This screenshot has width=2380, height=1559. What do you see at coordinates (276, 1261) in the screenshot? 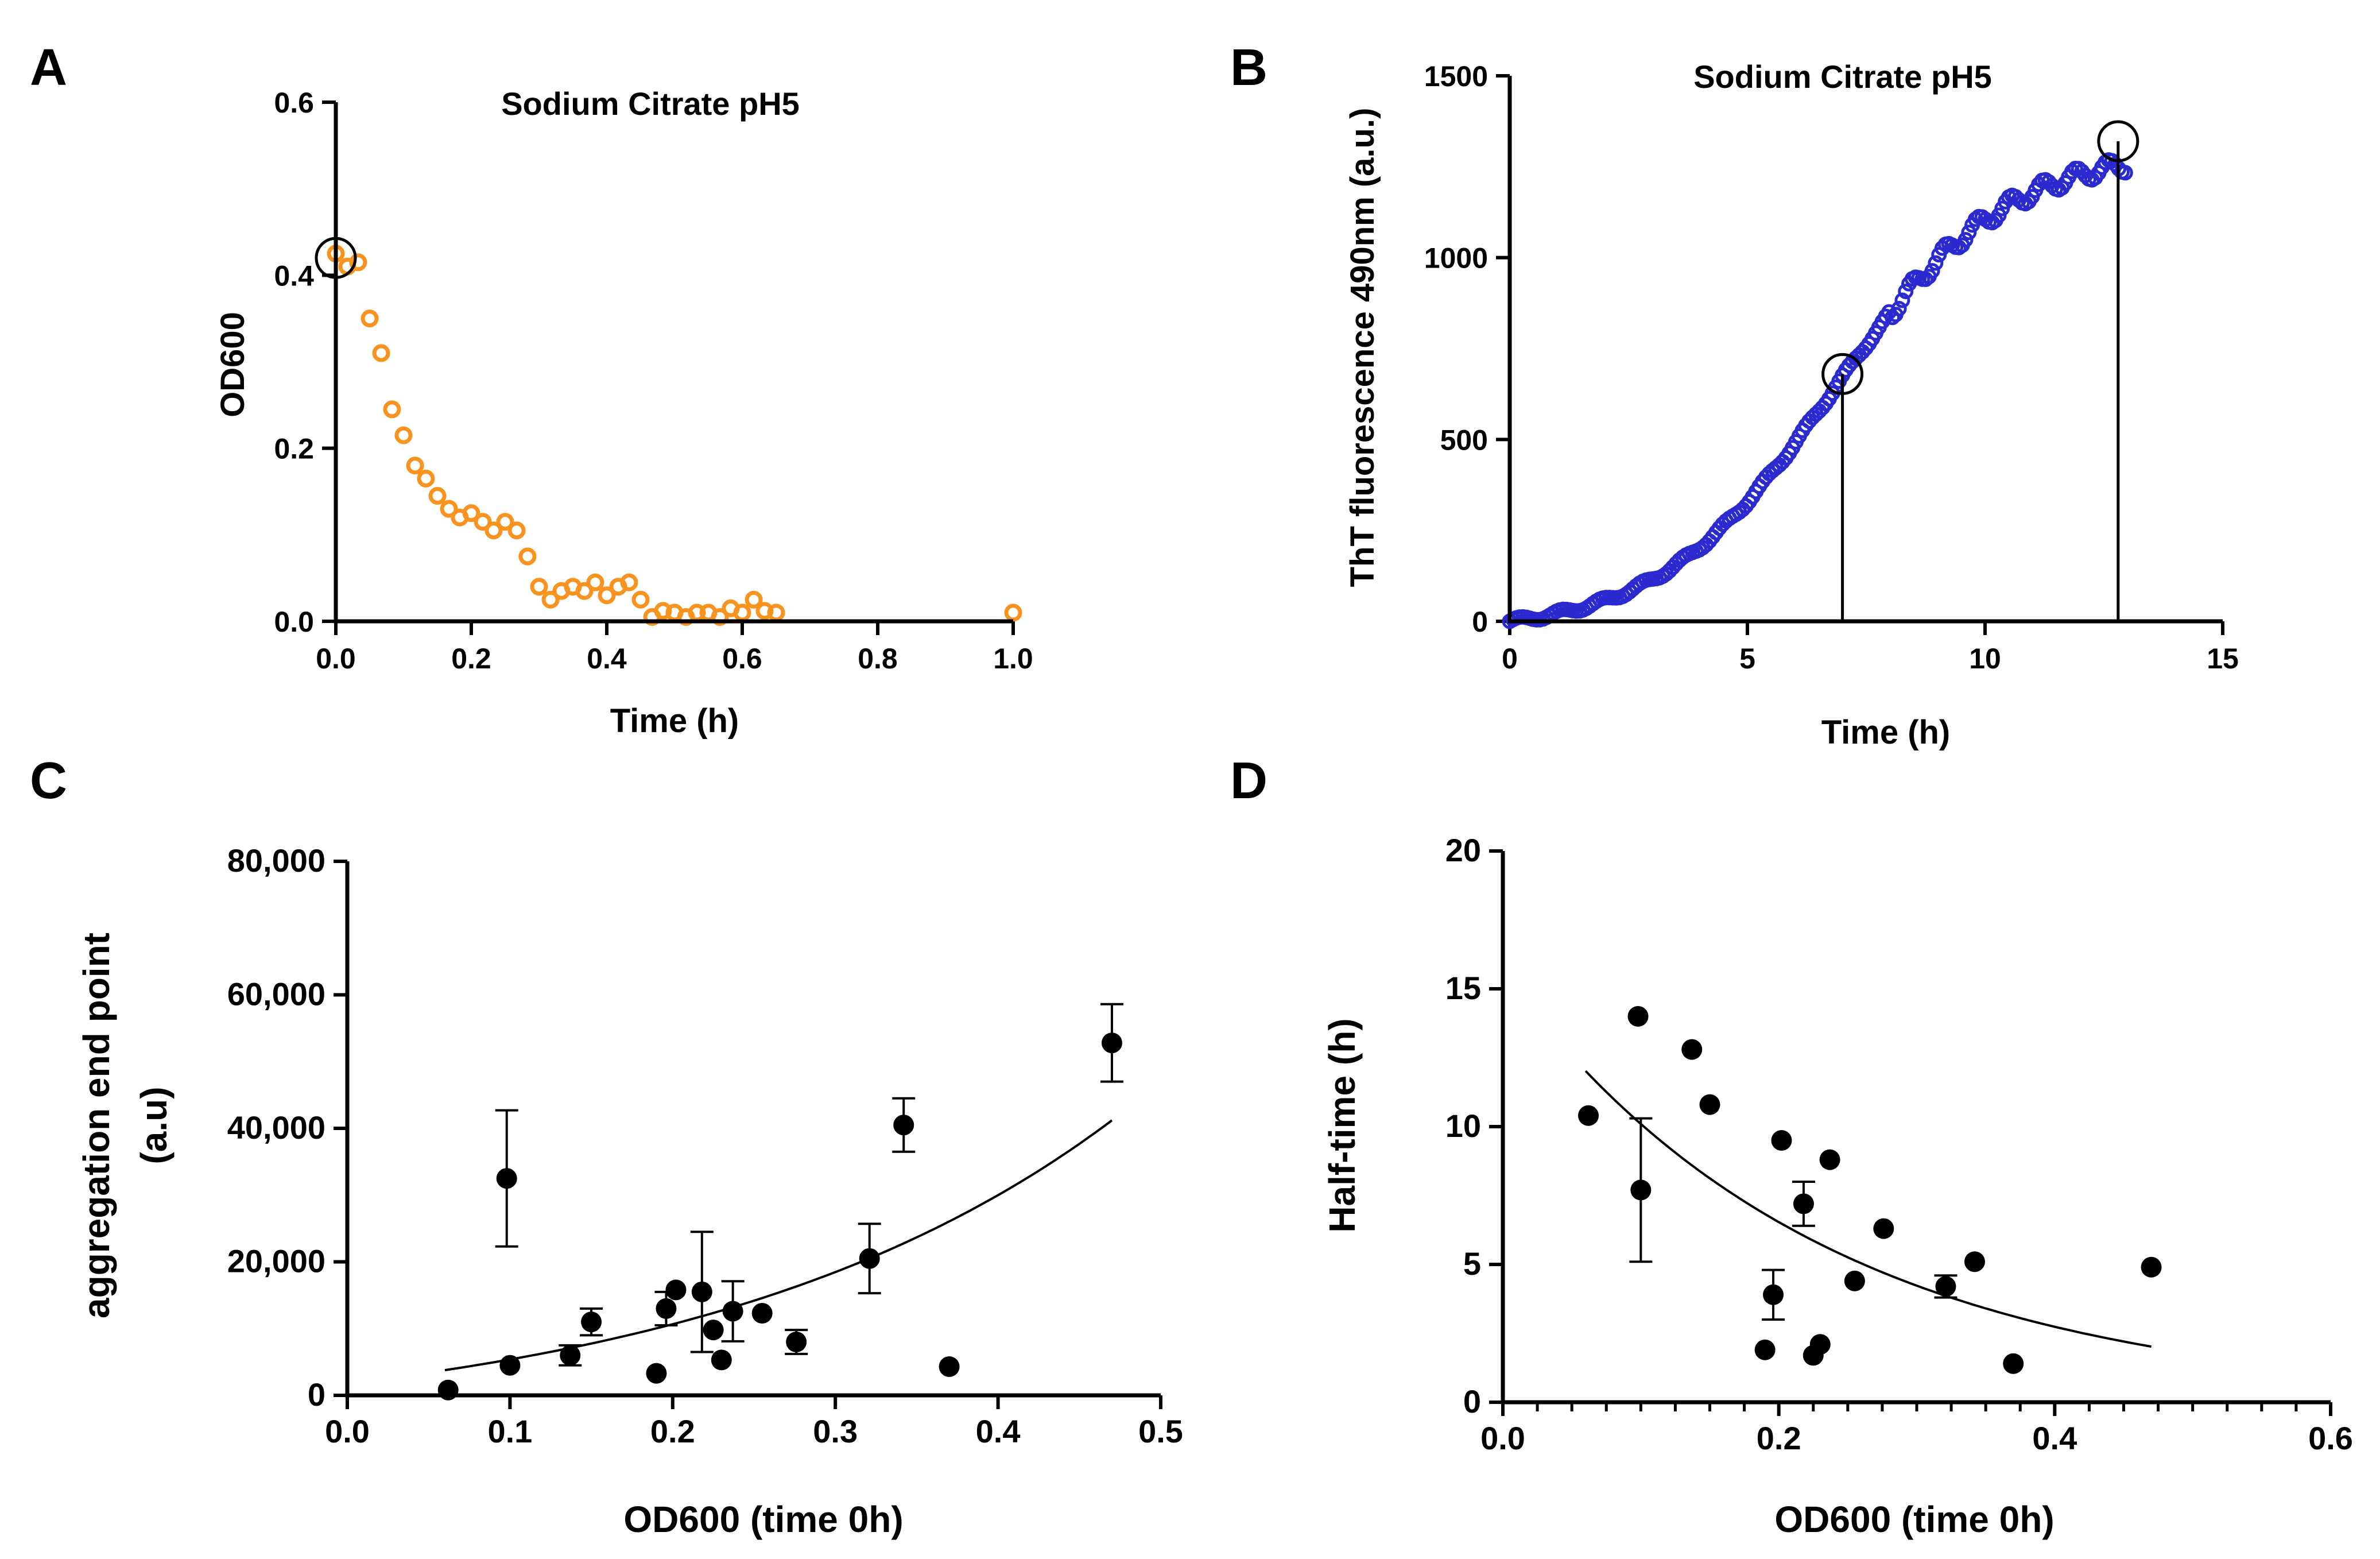
I see `chart-c-ytick-label: 20,000` at bounding box center [276, 1261].